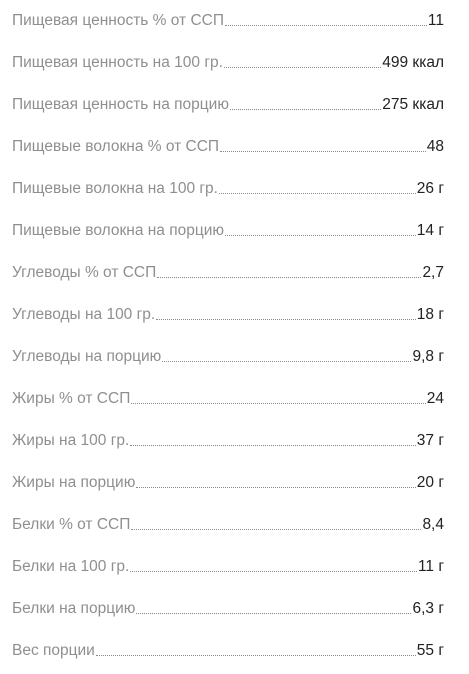  I want to click on nutrition-label: Пищевая ценность на порцию, so click(120, 104).